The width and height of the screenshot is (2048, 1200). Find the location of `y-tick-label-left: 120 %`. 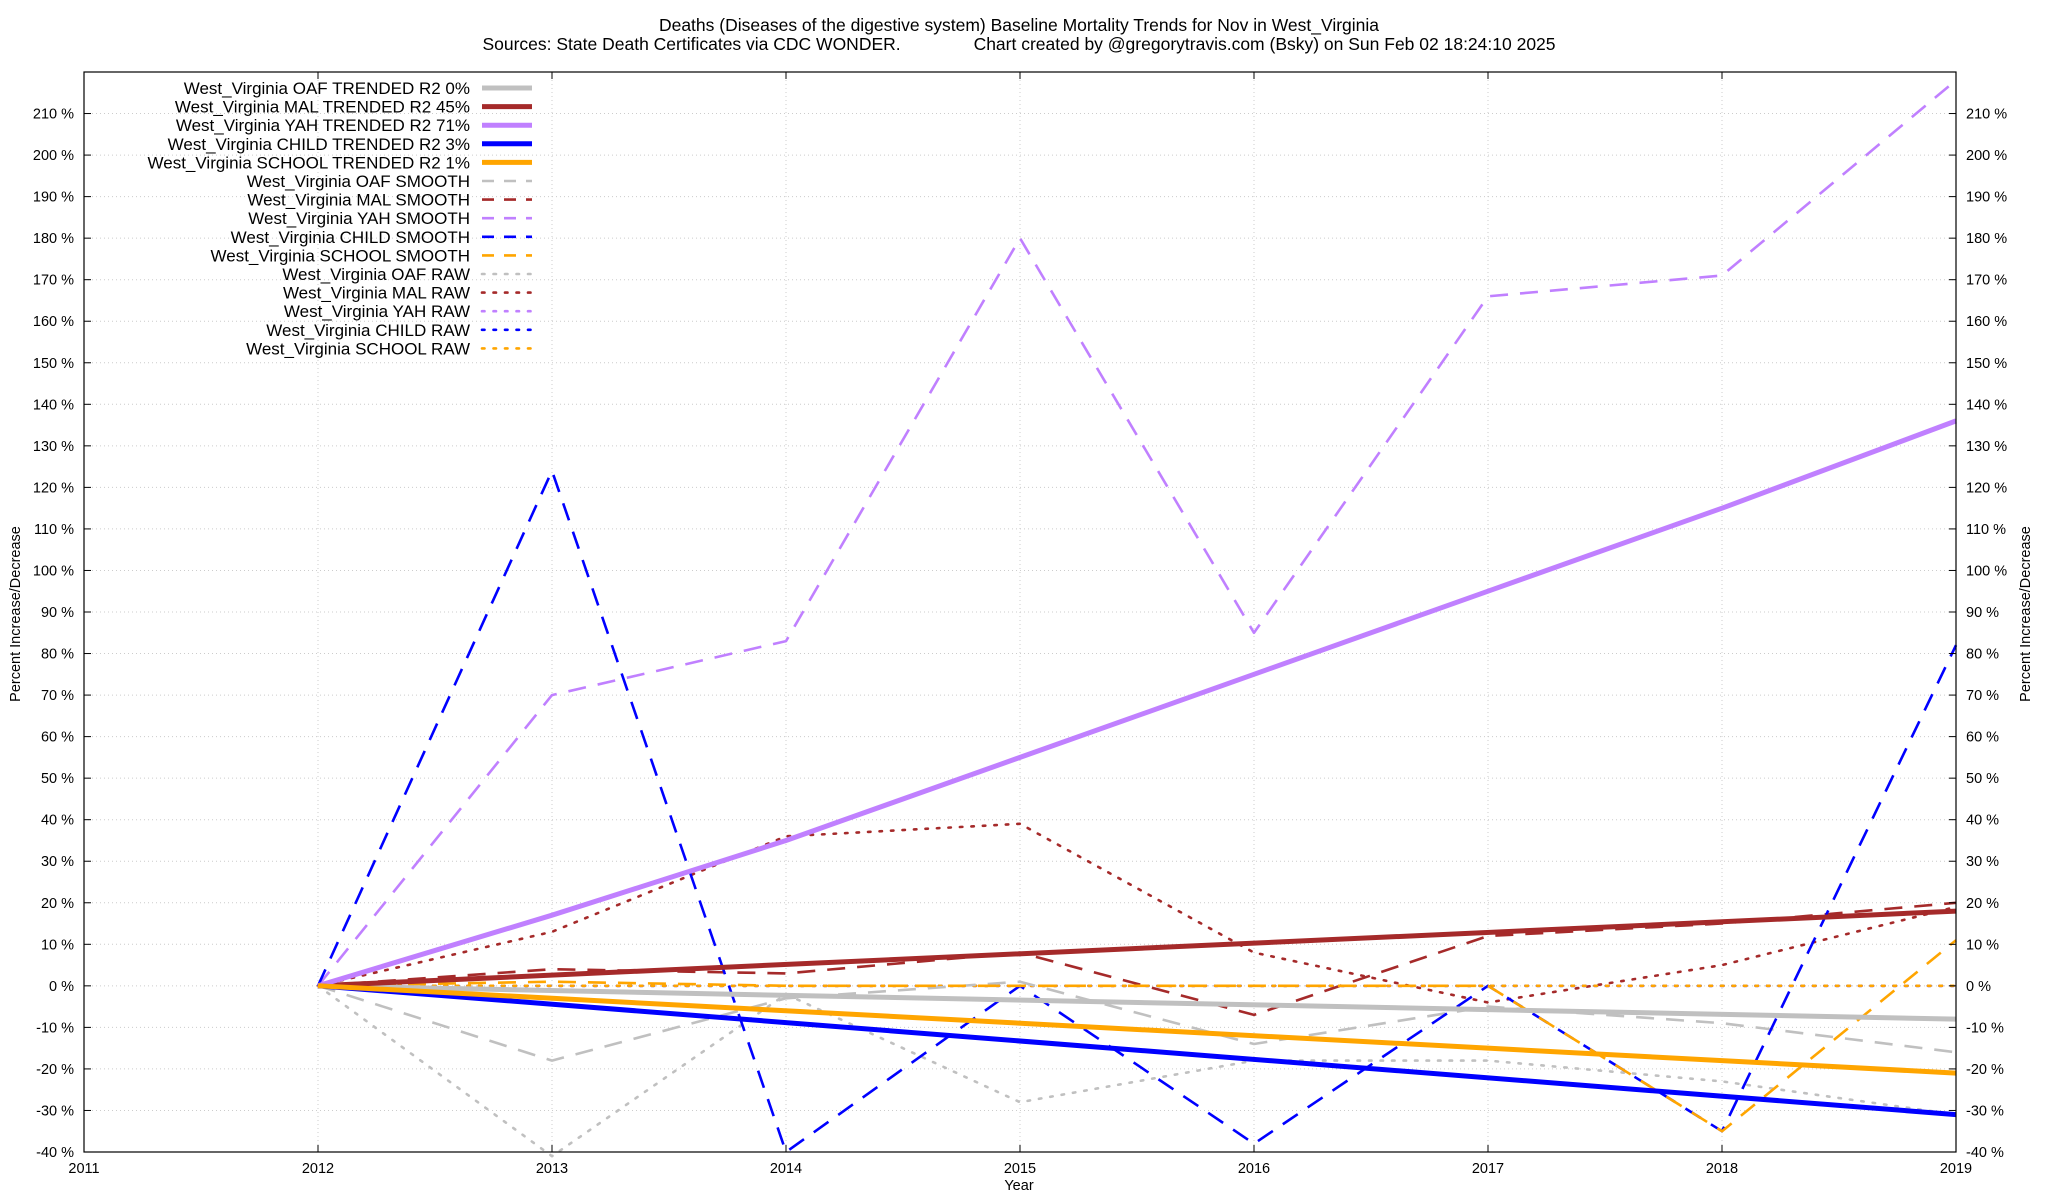

y-tick-label-left: 120 % is located at coordinates (53, 488).